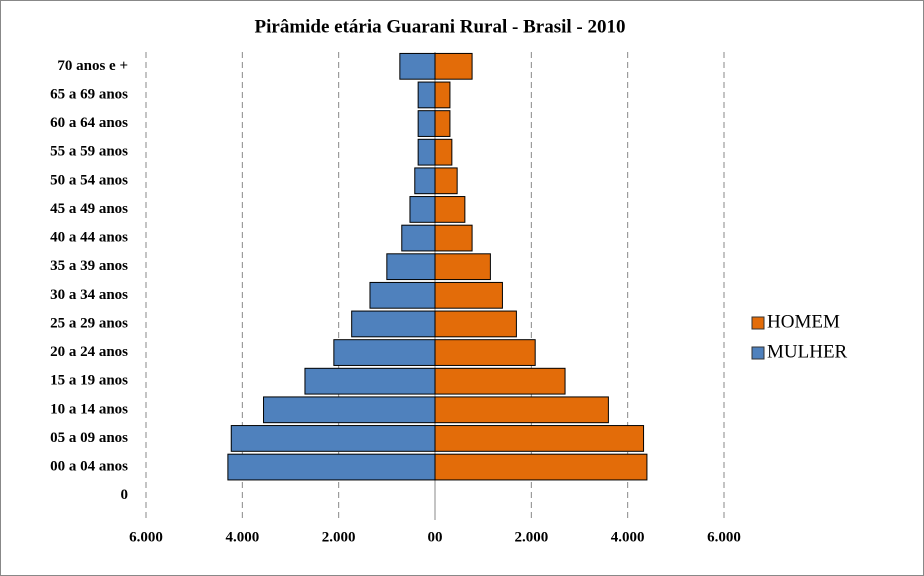 Image resolution: width=924 pixels, height=576 pixels. I want to click on legend-label: HOMEM, so click(803, 321).